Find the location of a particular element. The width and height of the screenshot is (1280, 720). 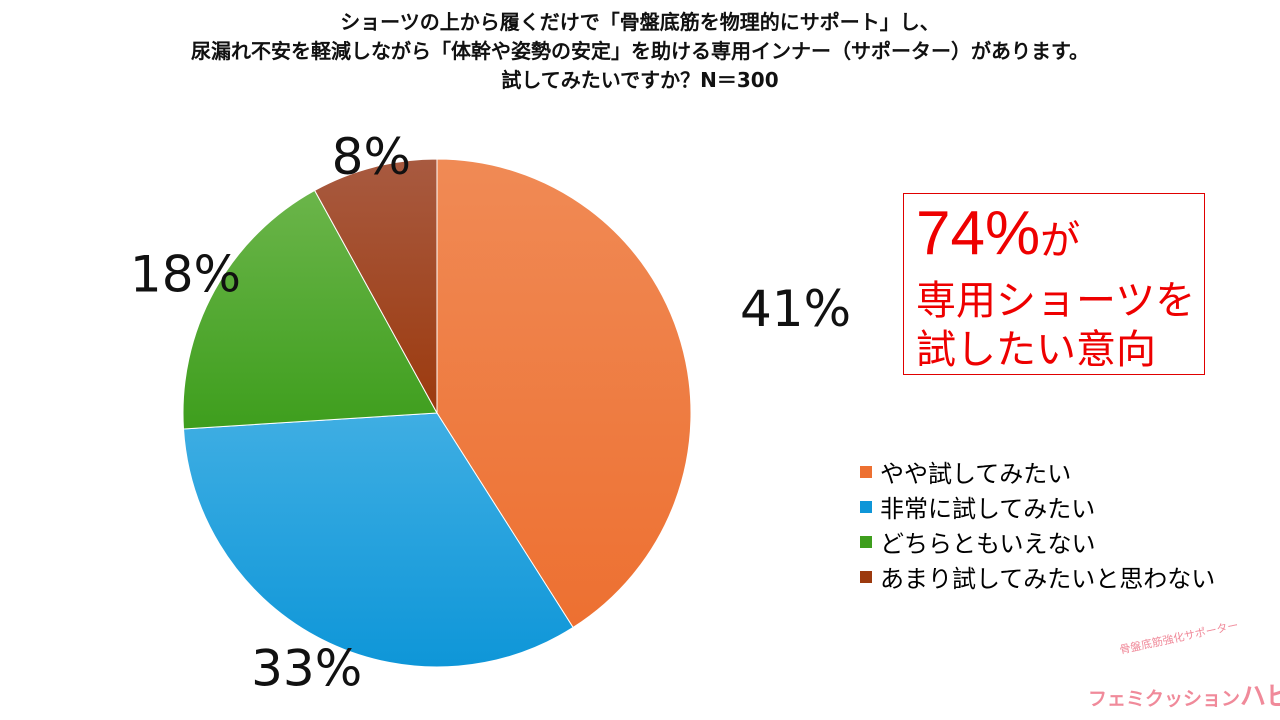

slice-percent-label: 8% is located at coordinates (371, 157).